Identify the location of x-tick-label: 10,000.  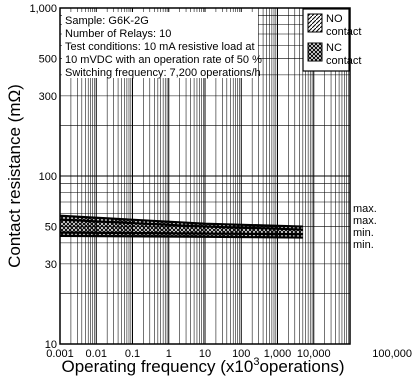
(314, 354).